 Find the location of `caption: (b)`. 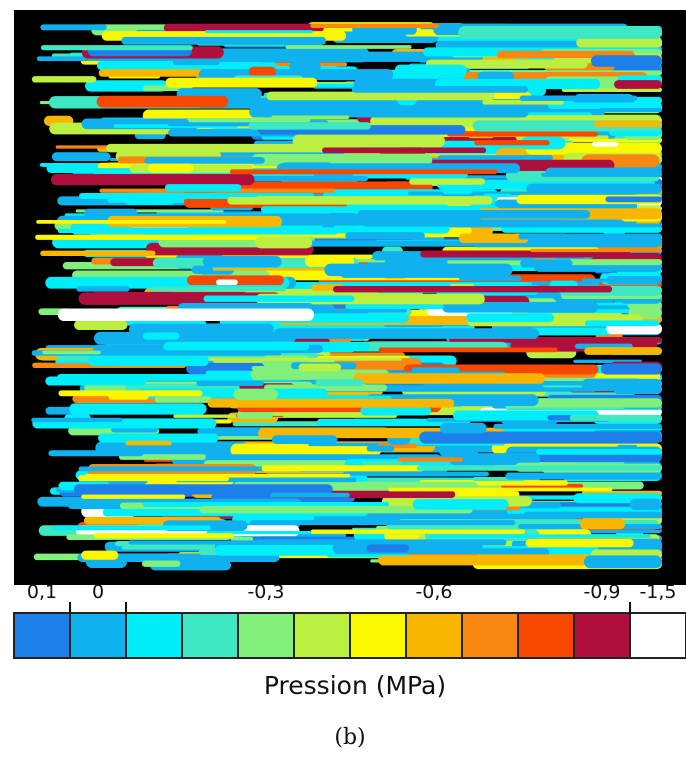

caption: (b) is located at coordinates (349, 737).